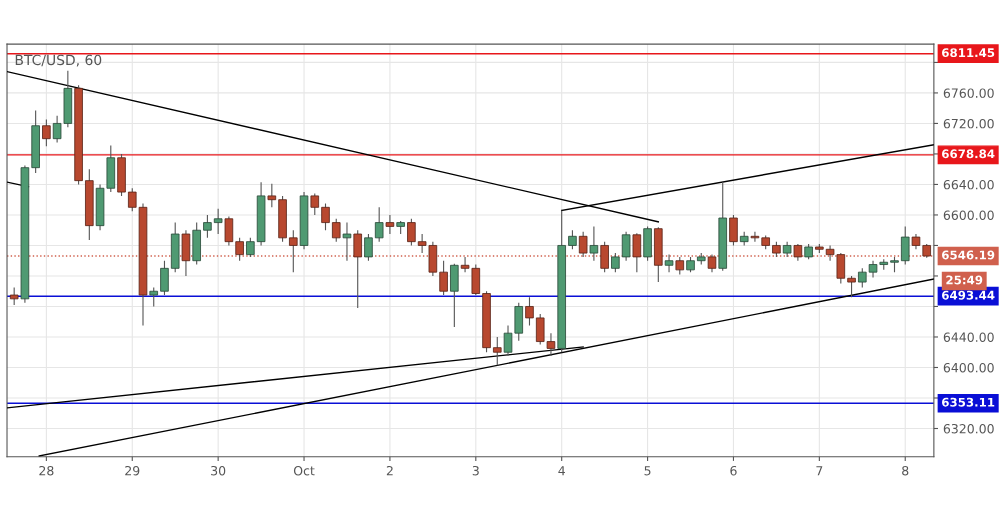 This screenshot has width=1002, height=519. Describe the element at coordinates (964, 280) in the screenshot. I see `text: 25:49` at that location.